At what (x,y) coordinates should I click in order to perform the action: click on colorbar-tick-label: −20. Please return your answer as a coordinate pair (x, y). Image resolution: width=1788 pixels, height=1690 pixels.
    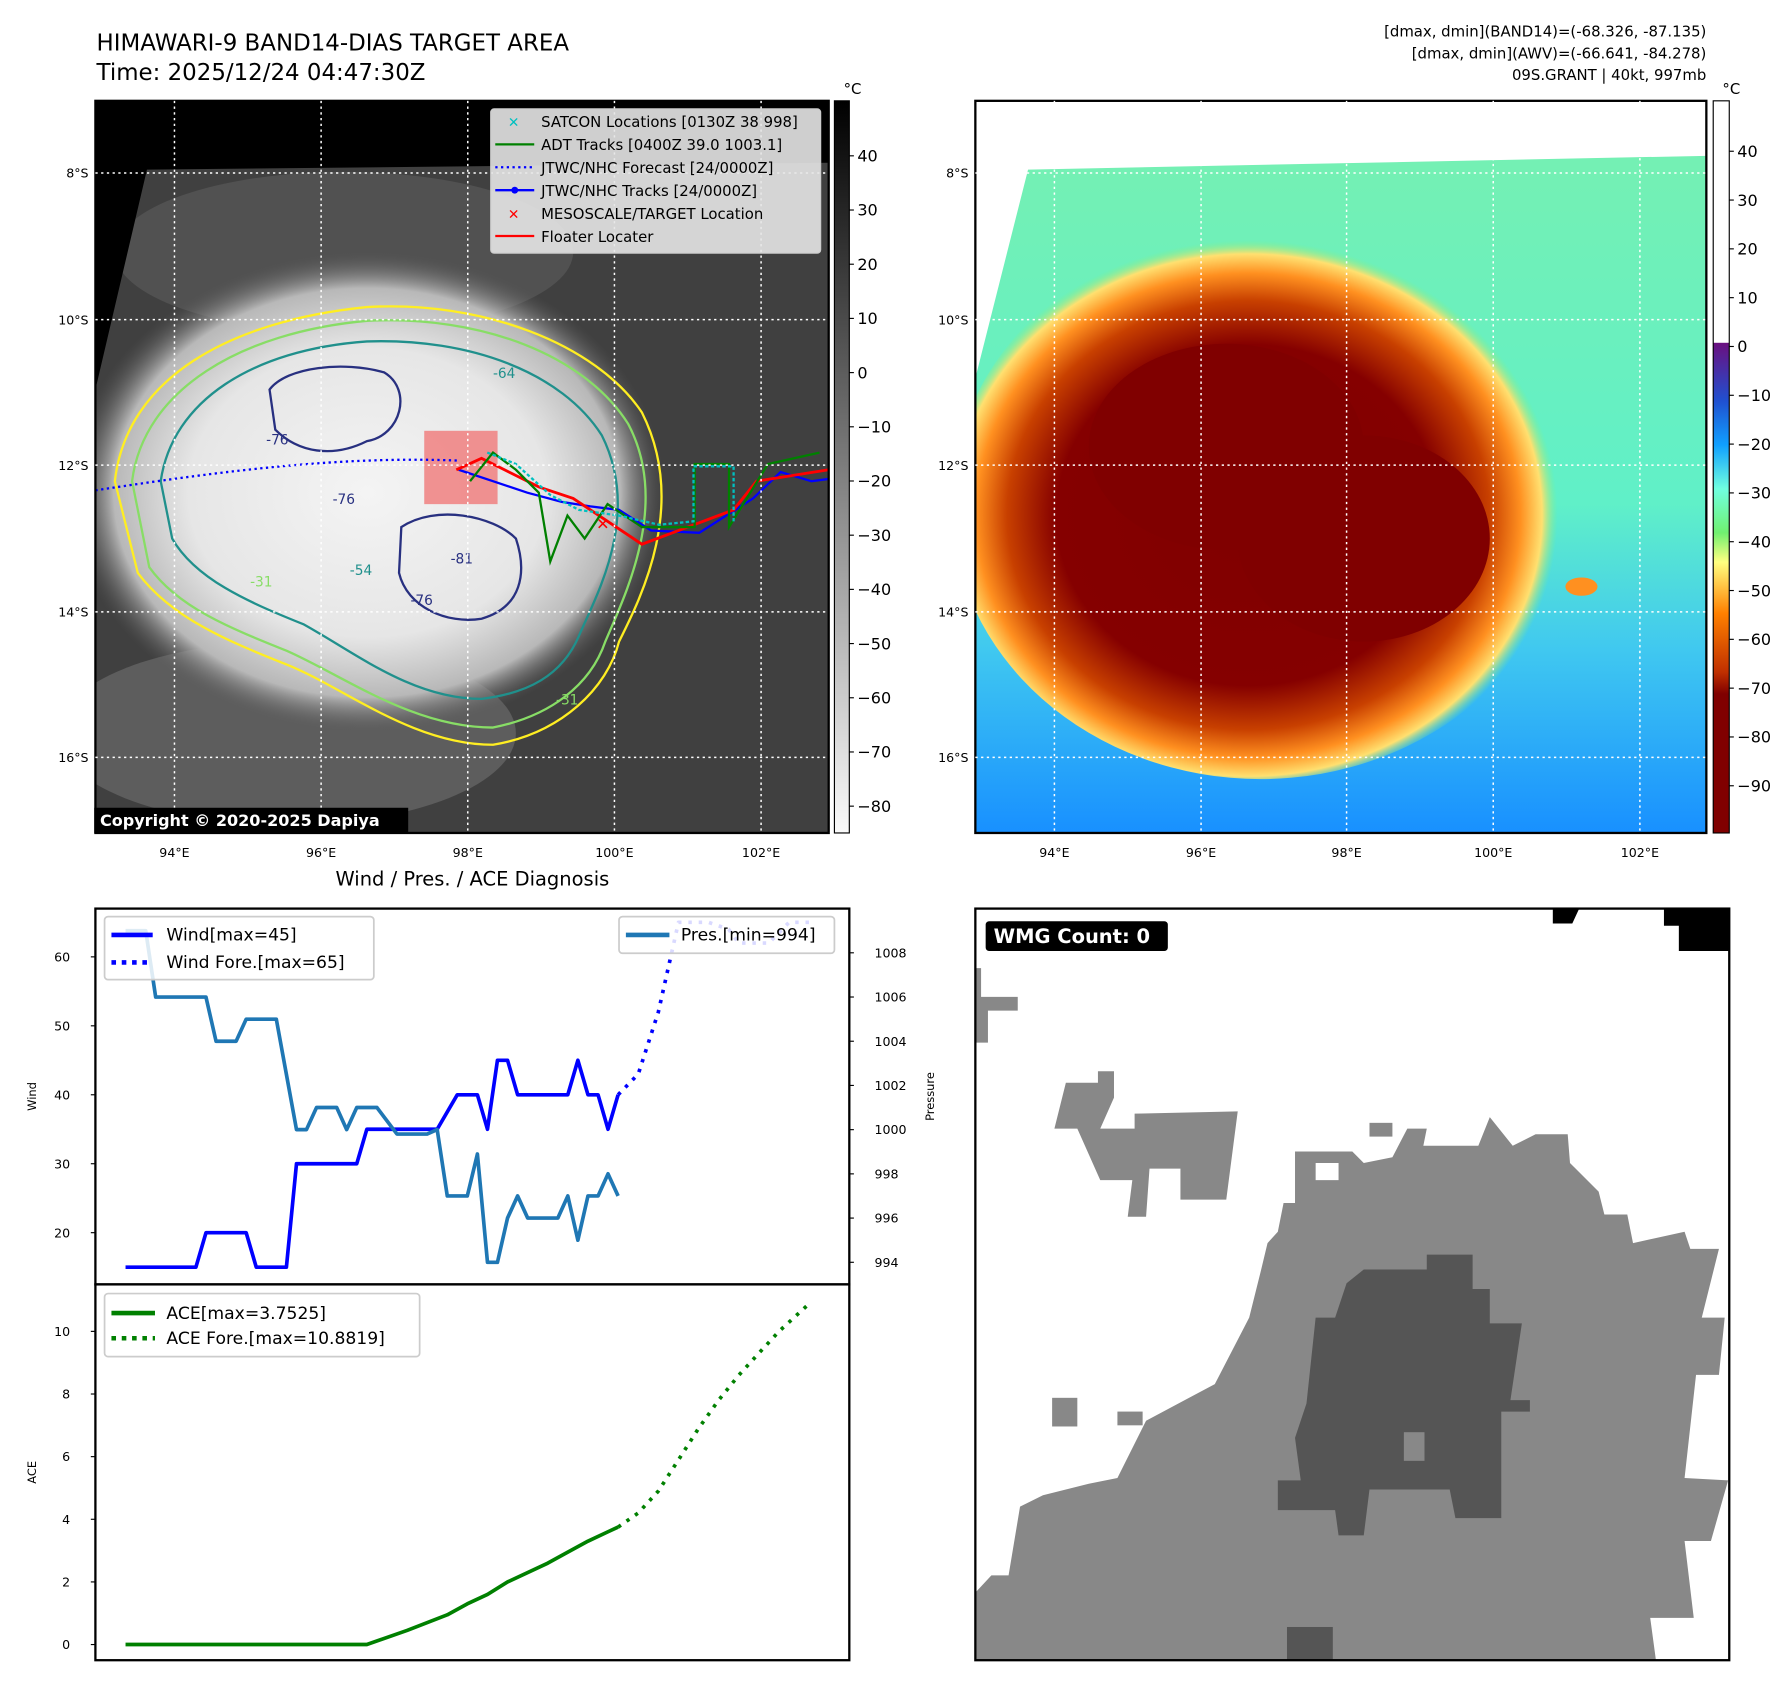
    Looking at the image, I should click on (874, 481).